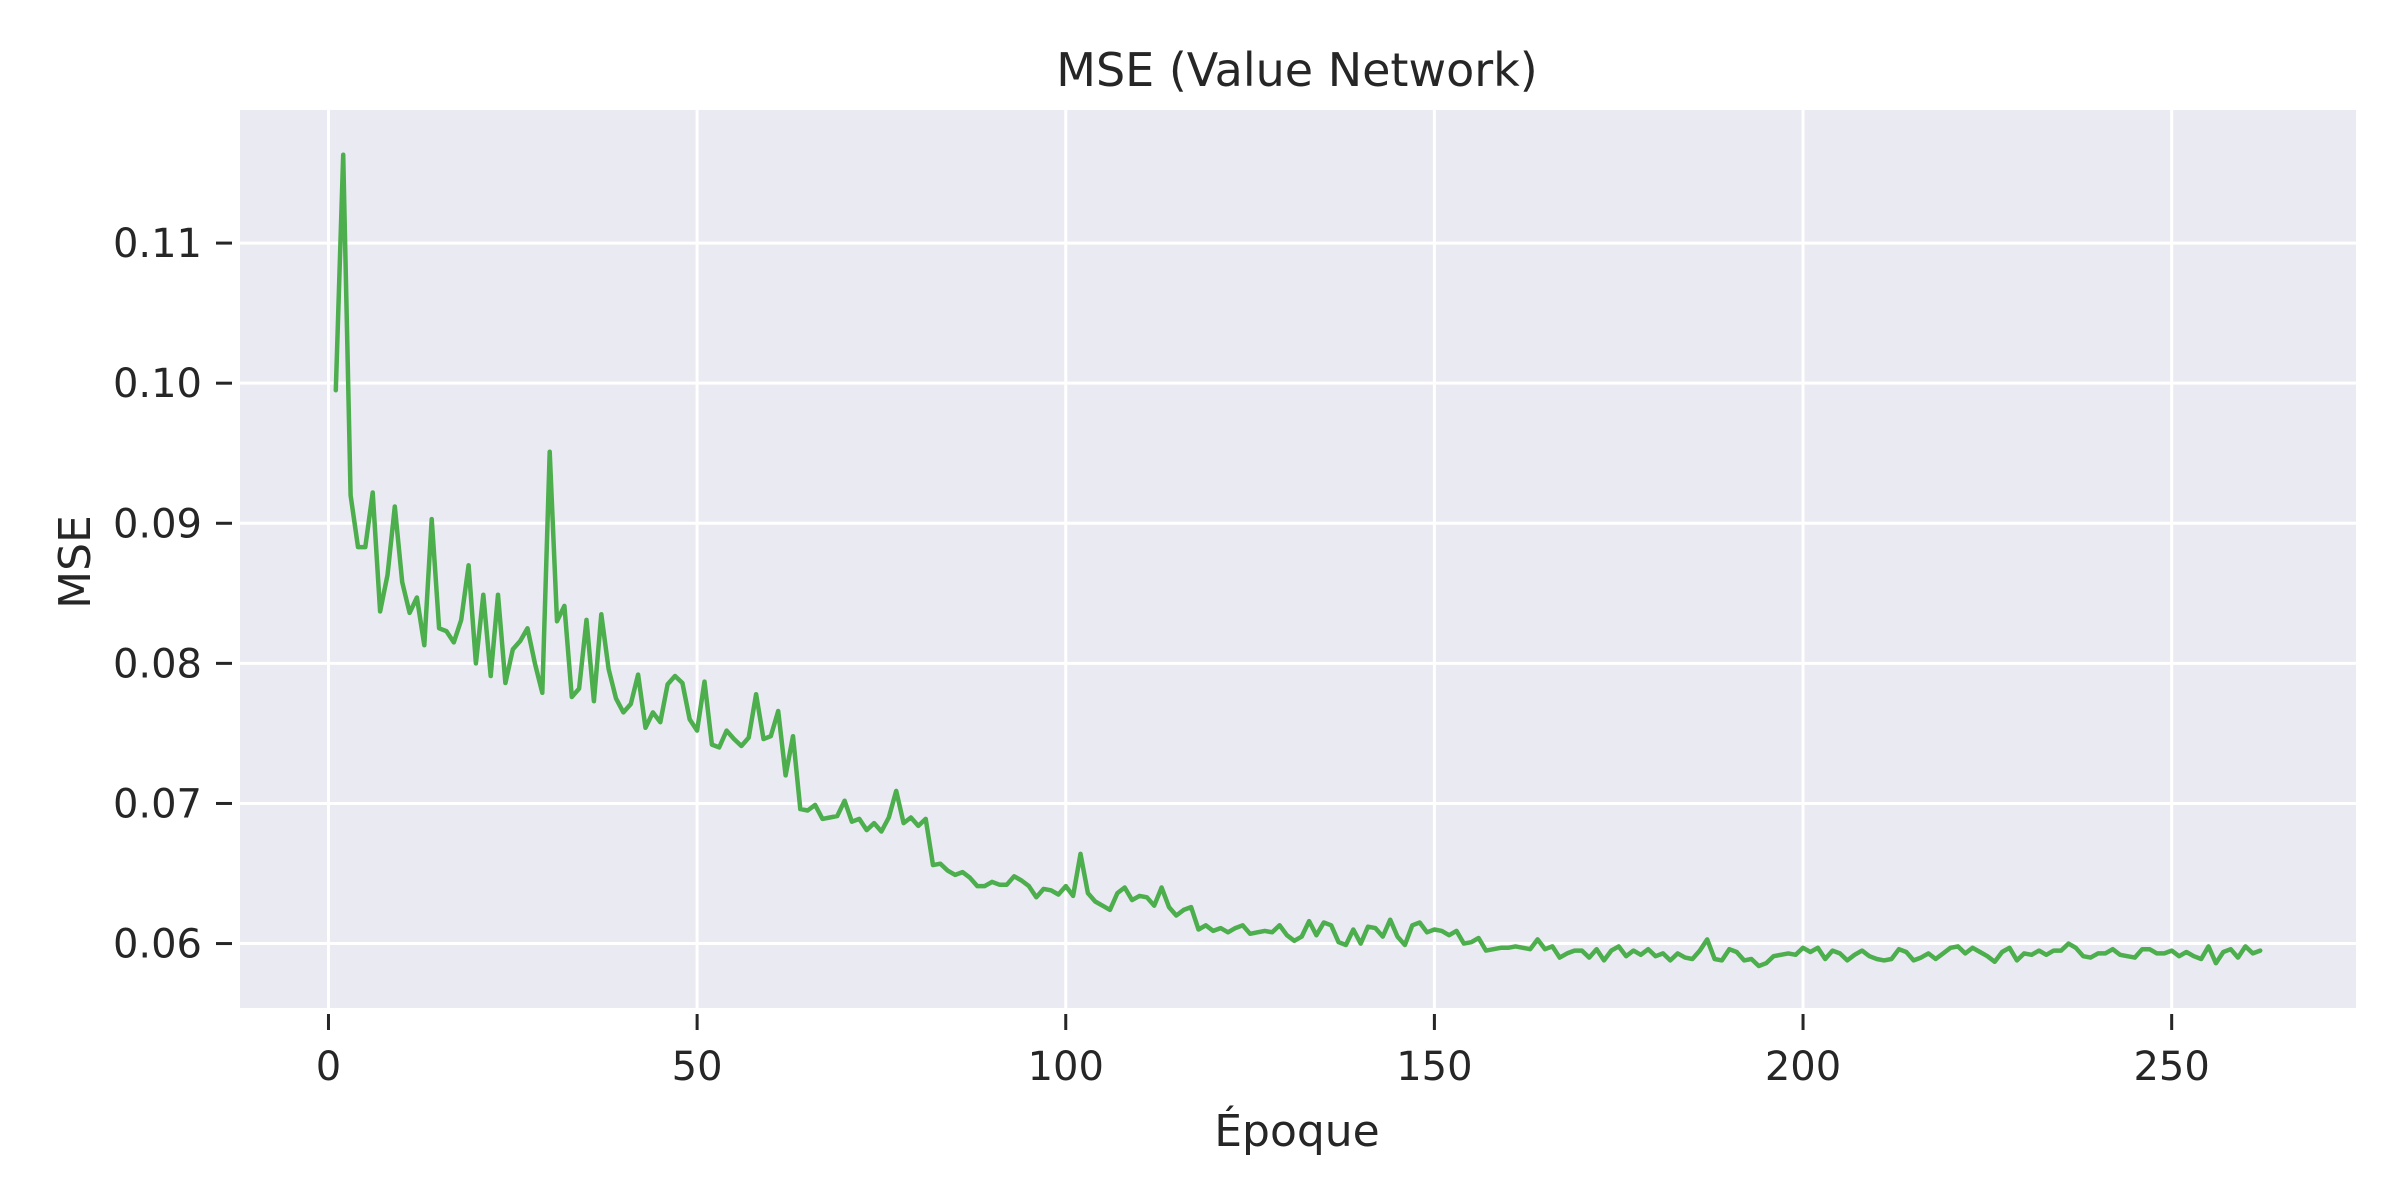  What do you see at coordinates (157, 524) in the screenshot?
I see `y-tick-label: 0.09` at bounding box center [157, 524].